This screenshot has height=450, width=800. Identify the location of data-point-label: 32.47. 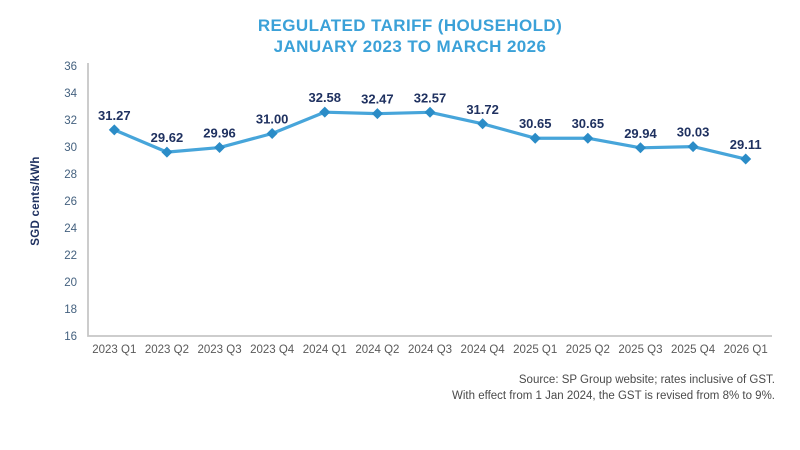
(377, 99).